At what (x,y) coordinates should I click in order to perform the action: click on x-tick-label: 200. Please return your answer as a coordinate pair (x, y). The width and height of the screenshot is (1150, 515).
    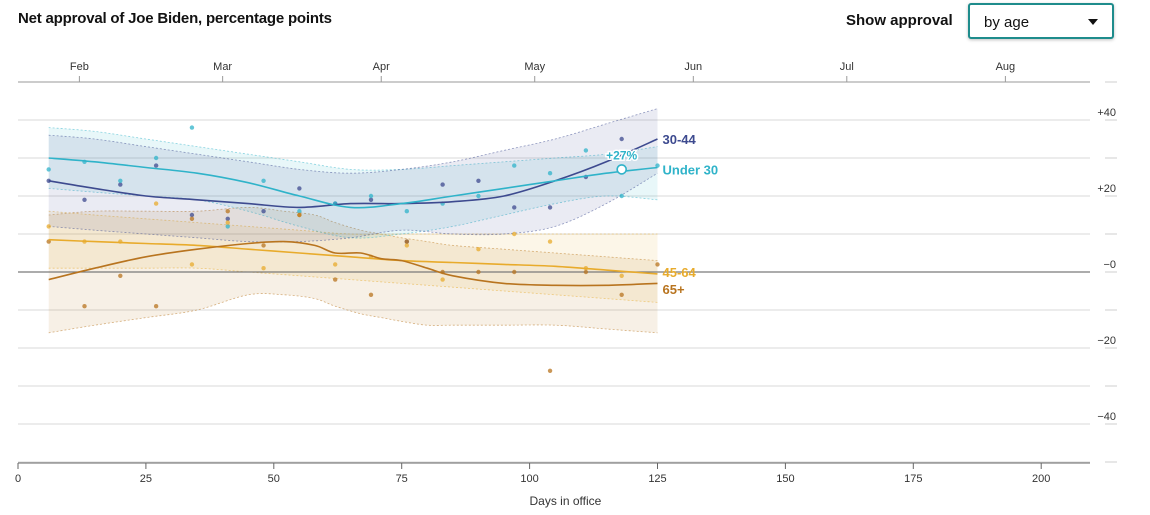
    Looking at the image, I should click on (1041, 479).